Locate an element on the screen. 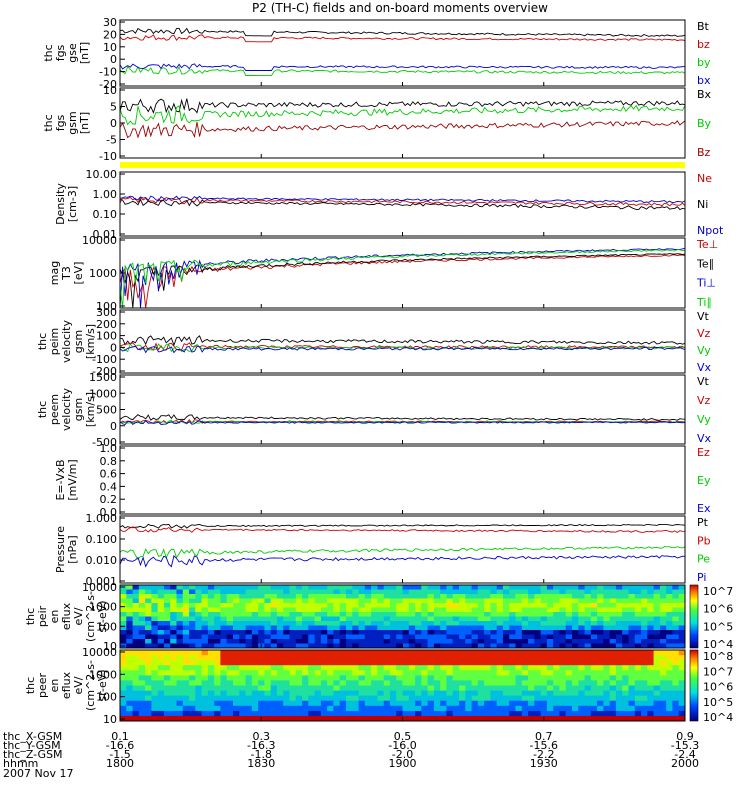 The width and height of the screenshot is (750, 800). y-tick-label: 100 is located at coordinates (106, 697).